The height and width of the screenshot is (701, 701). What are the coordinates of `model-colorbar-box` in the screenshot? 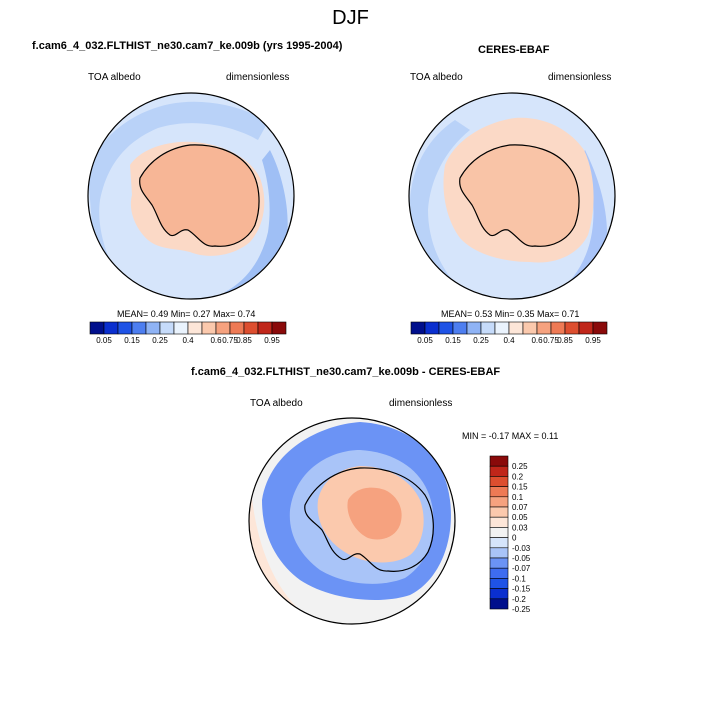 It's located at (279, 328).